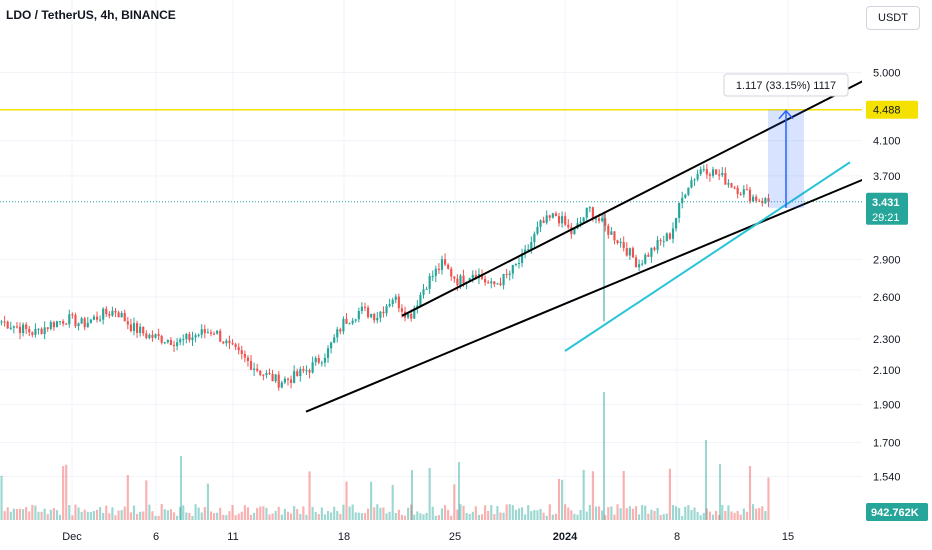 This screenshot has height=550, width=932. What do you see at coordinates (893, 18) in the screenshot?
I see `currency-button: USDT` at bounding box center [893, 18].